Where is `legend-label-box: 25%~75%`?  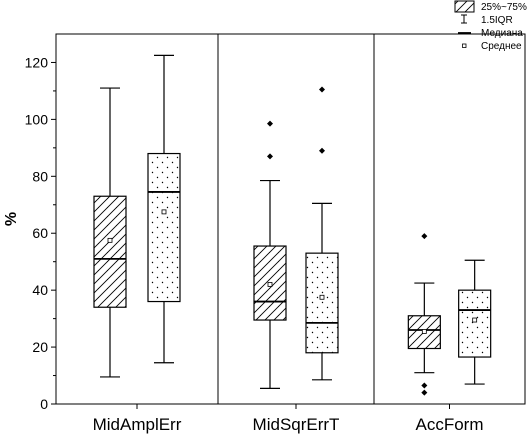 legend-label-box: 25%~75% is located at coordinates (504, 7).